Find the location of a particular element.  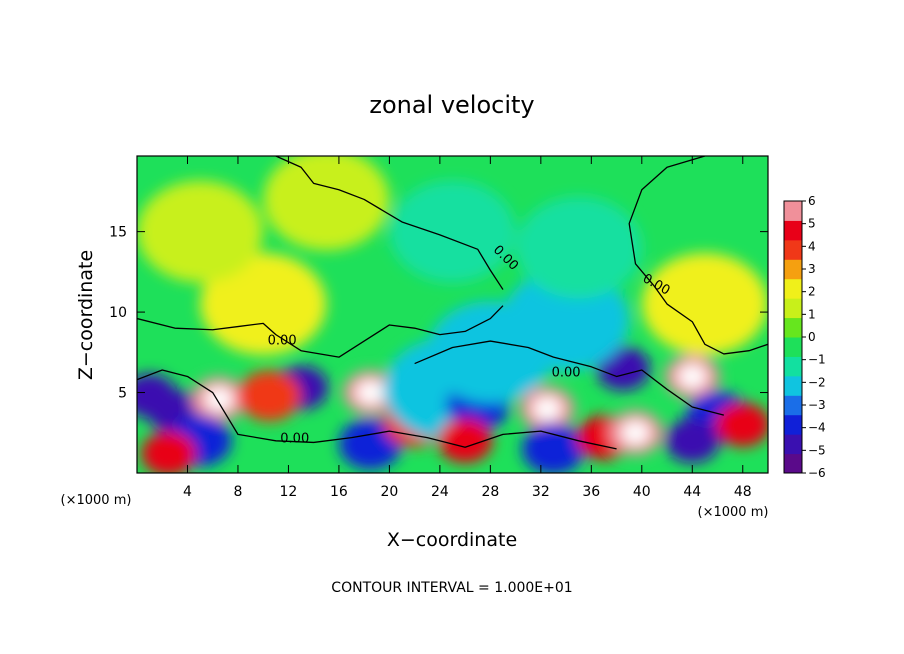

colorbar-tick-label: −5 is located at coordinates (817, 450).